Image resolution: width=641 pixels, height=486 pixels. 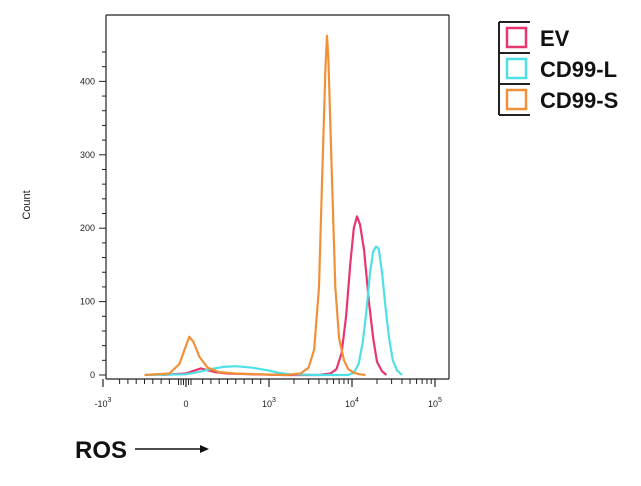 What do you see at coordinates (87, 81) in the screenshot?
I see `y-tick-label: 400` at bounding box center [87, 81].